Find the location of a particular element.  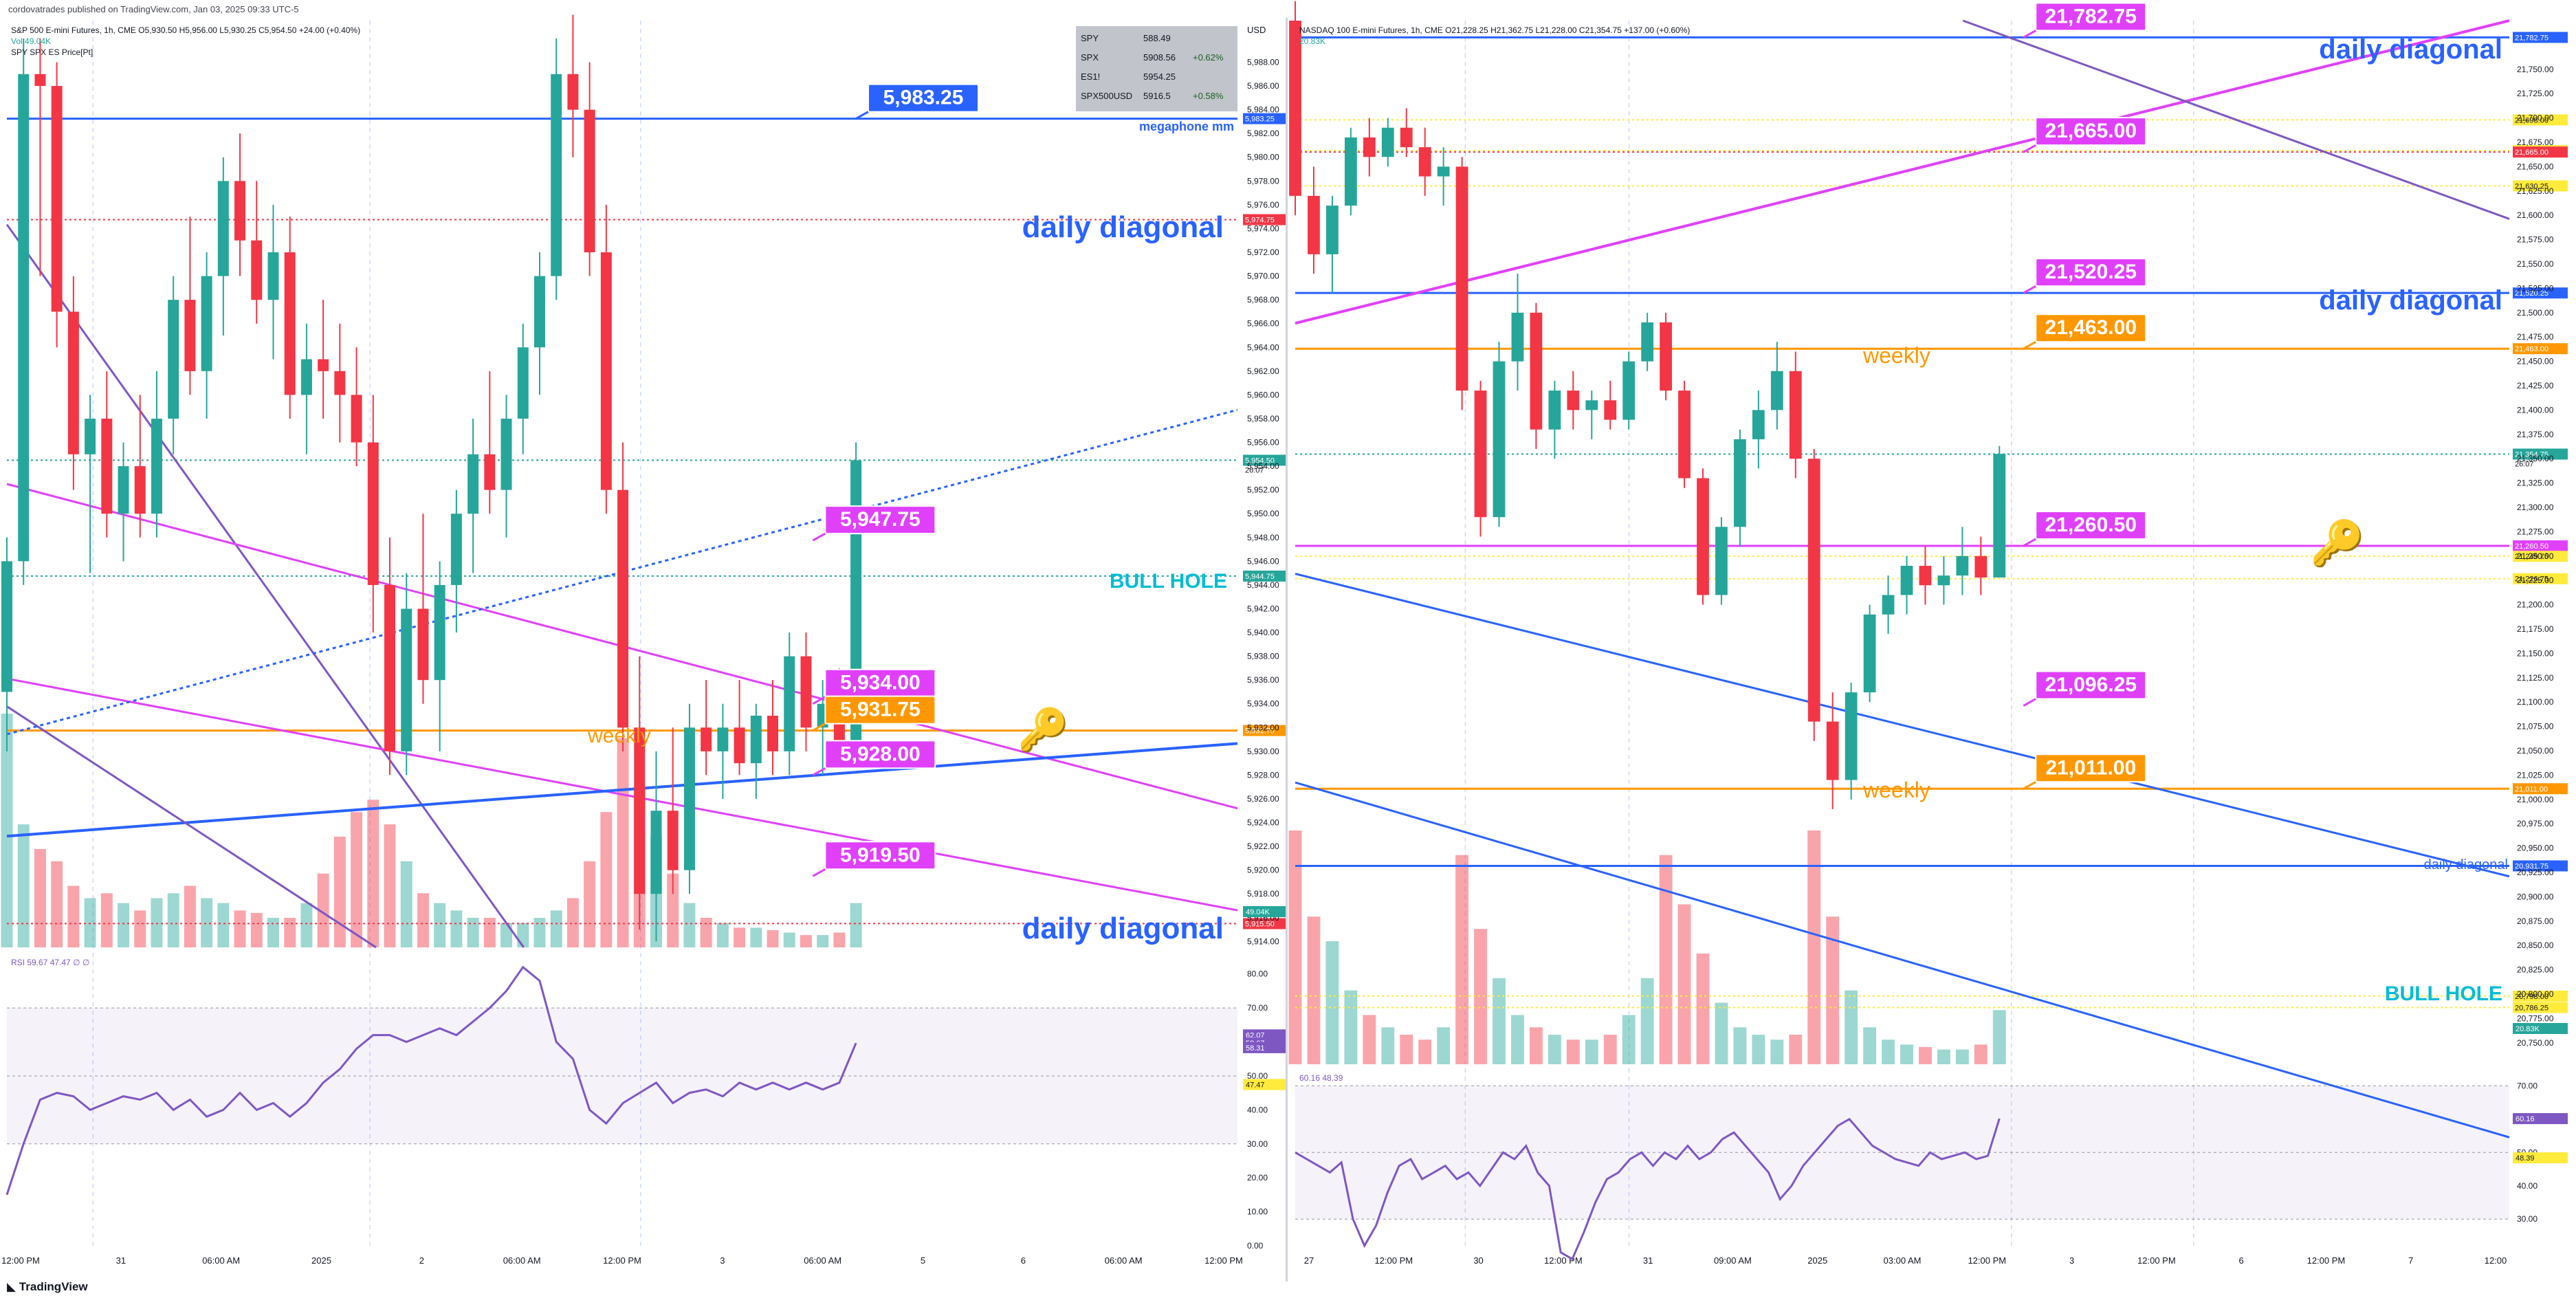

left-y-tick-label: 5,924.00 is located at coordinates (1263, 823).